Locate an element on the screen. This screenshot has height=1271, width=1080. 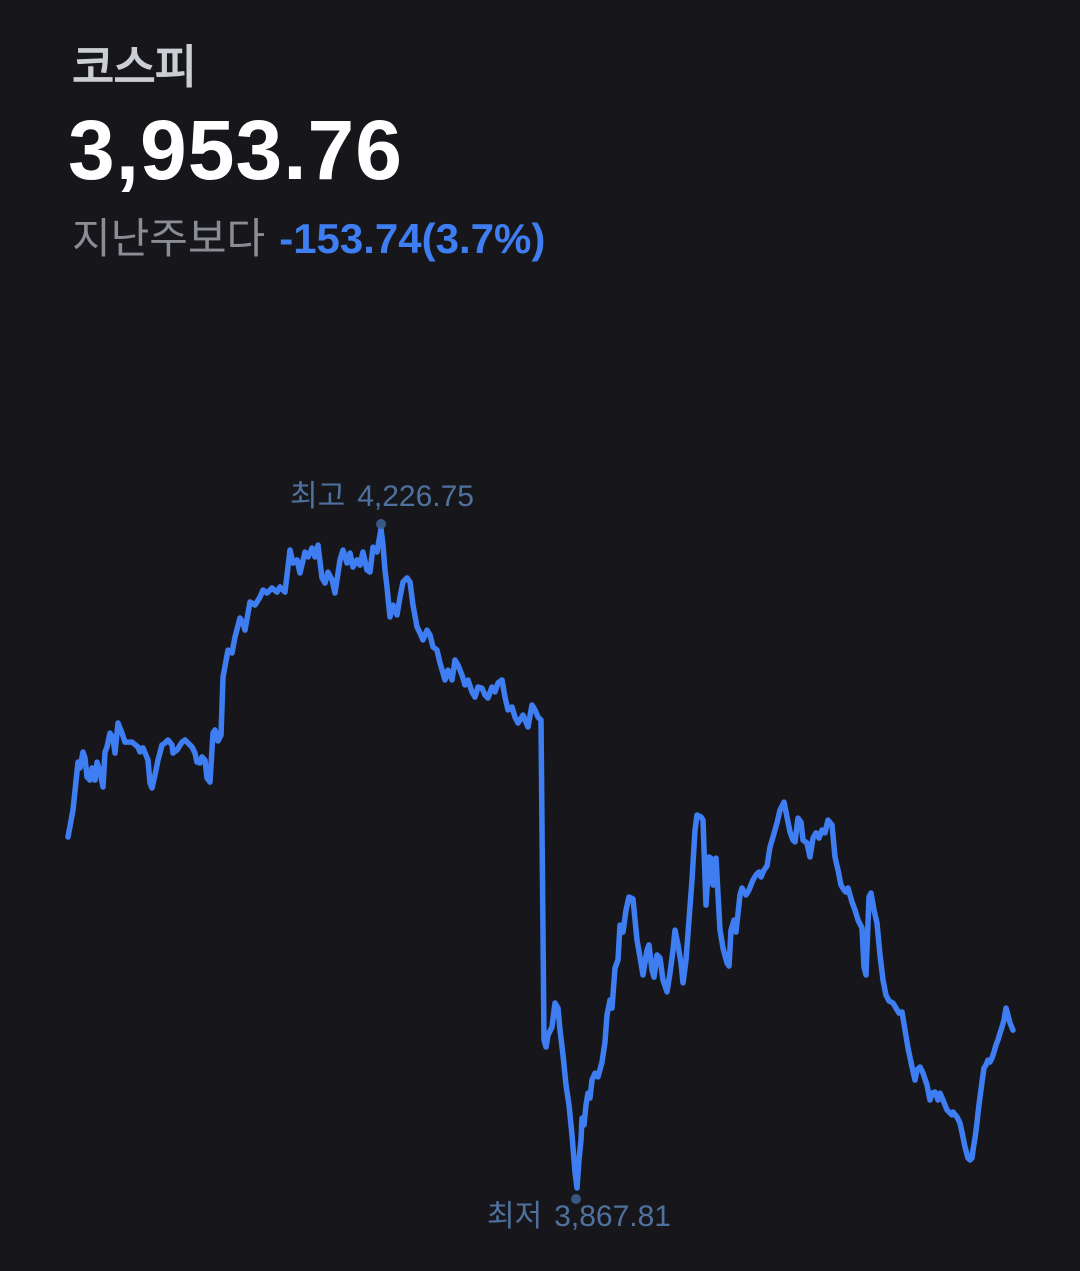
low-annotation: 최저 3,867.81 is located at coordinates (579, 1217).